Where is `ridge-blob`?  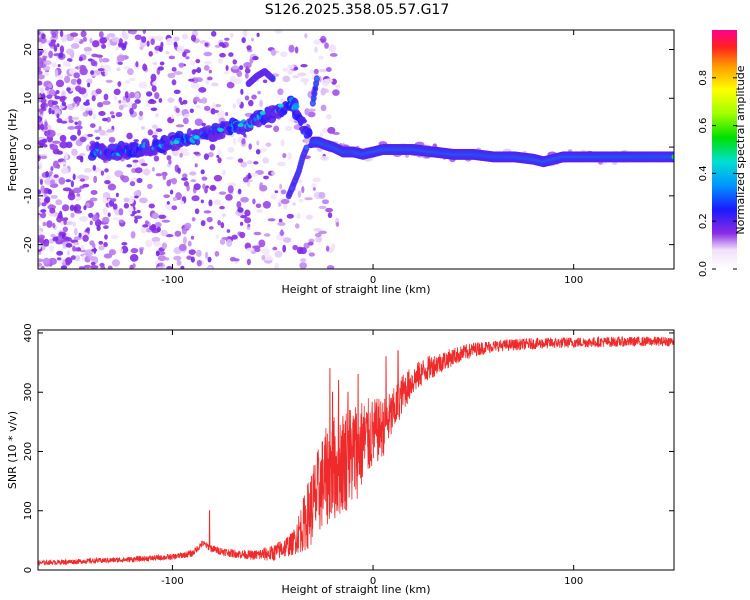
ridge-blob is located at coordinates (310, 133).